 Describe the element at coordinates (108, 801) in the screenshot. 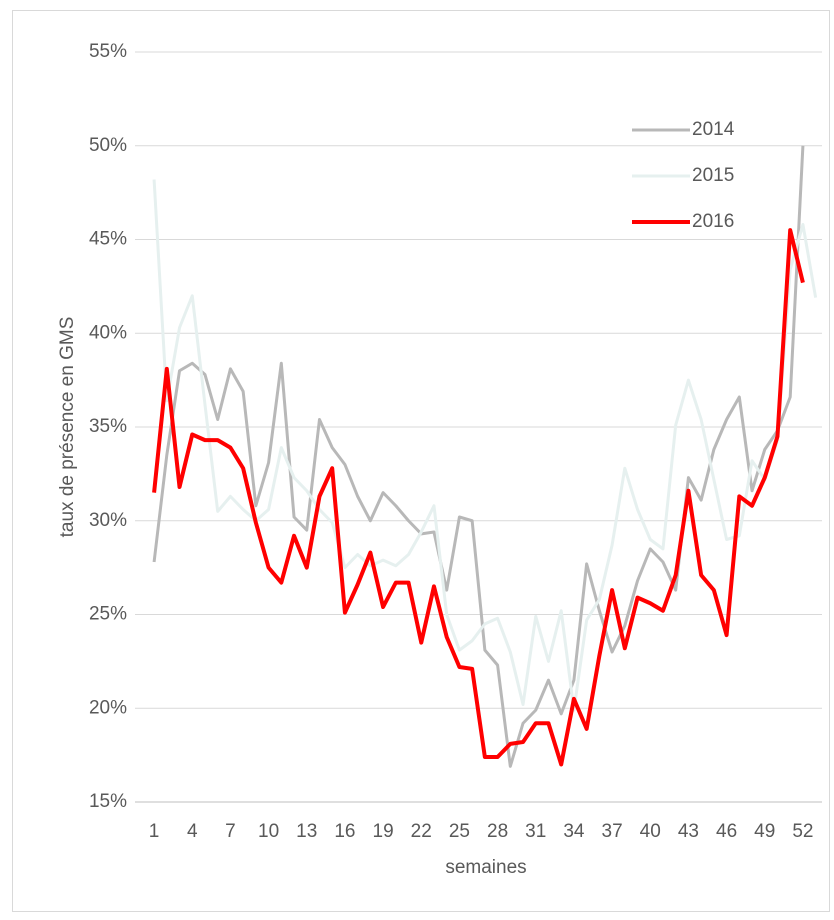

I see `y-tick-label: 15%` at that location.